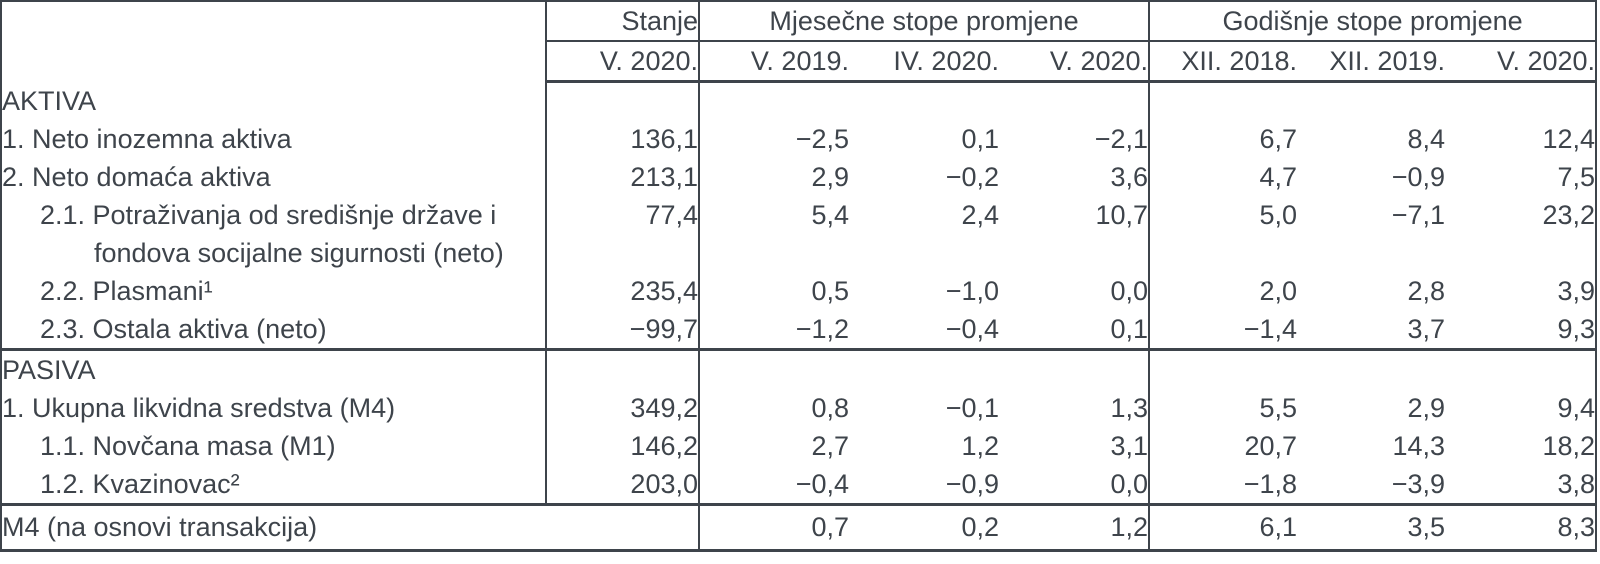  I want to click on table-row: 2.2. Plasmani¹ 235,4 0,5 −1,0 0,0 2,0 2,8 3,9, so click(798, 290).